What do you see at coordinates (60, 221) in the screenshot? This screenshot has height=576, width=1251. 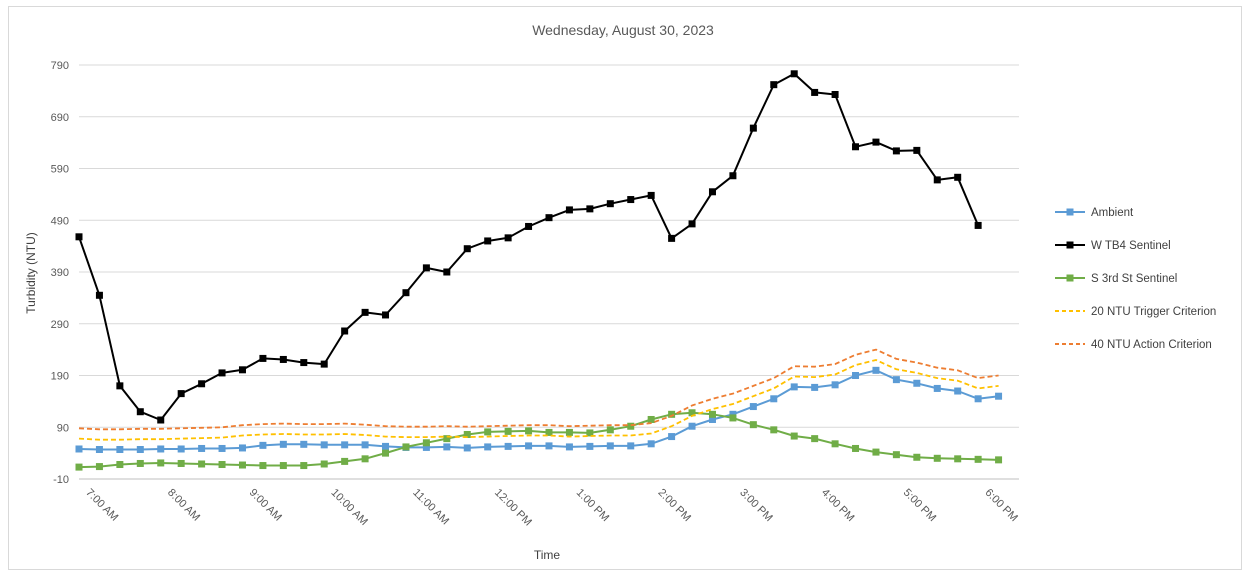 I see `y-tick-label: 490` at bounding box center [60, 221].